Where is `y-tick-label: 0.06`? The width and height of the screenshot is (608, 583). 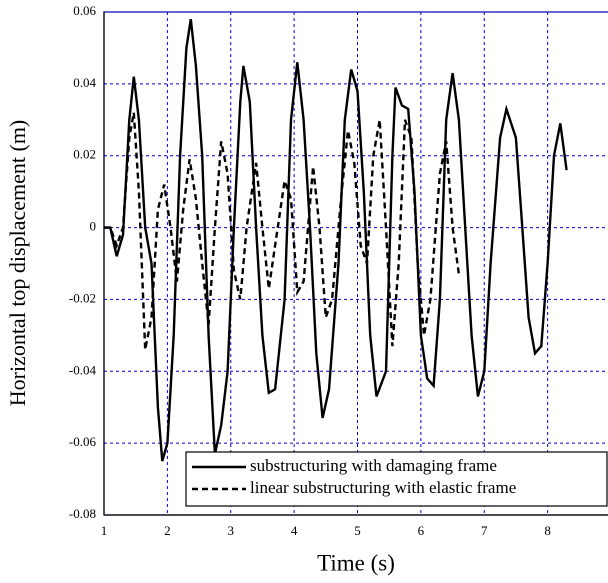 y-tick-label: 0.06 is located at coordinates (84, 10).